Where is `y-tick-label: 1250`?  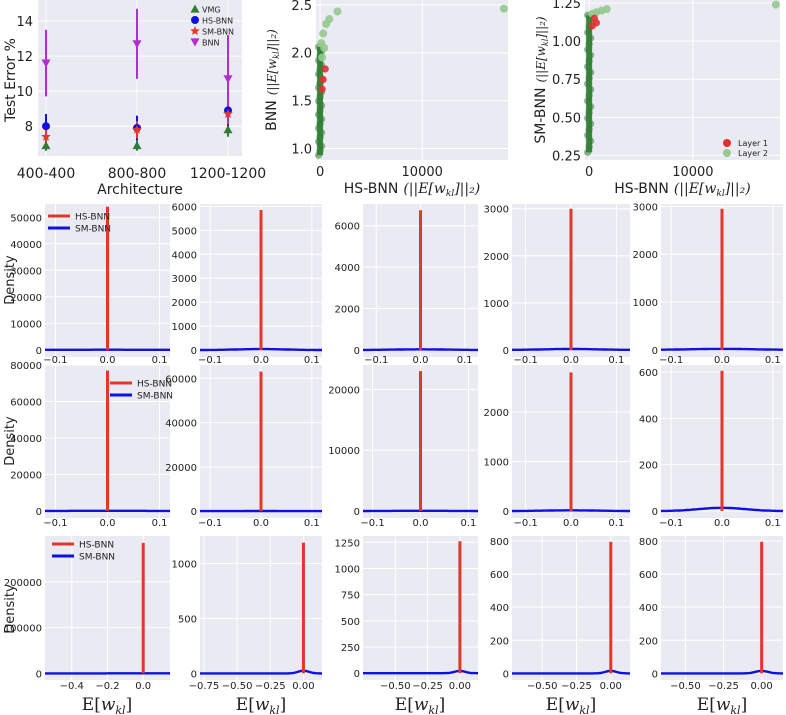
y-tick-label: 1250 is located at coordinates (347, 543).